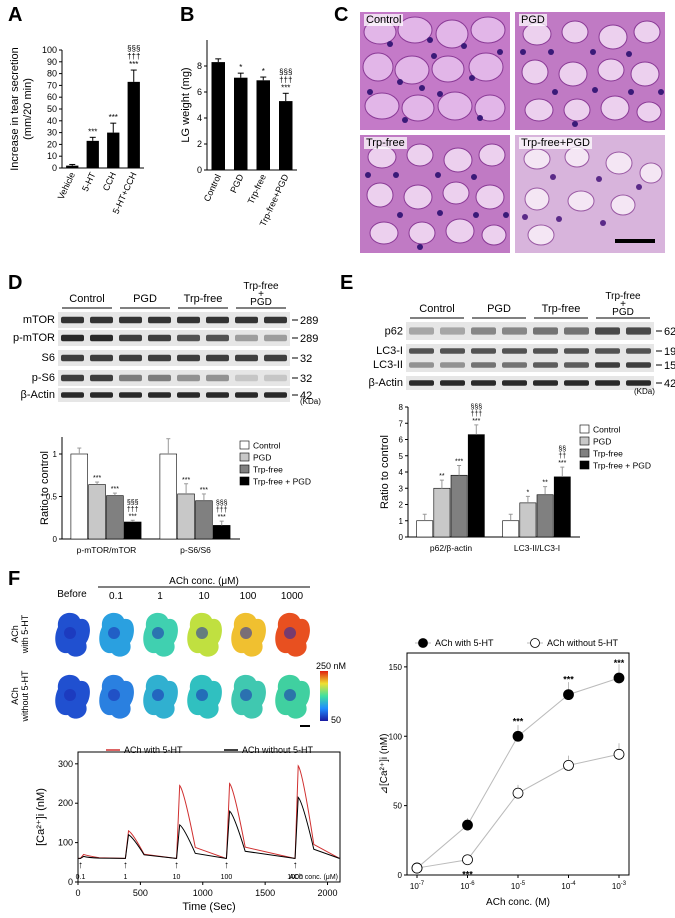 The image size is (675, 918). What do you see at coordinates (313, 877) in the screenshot?
I see `stim-unit: ACh conc. (μM)` at bounding box center [313, 877].